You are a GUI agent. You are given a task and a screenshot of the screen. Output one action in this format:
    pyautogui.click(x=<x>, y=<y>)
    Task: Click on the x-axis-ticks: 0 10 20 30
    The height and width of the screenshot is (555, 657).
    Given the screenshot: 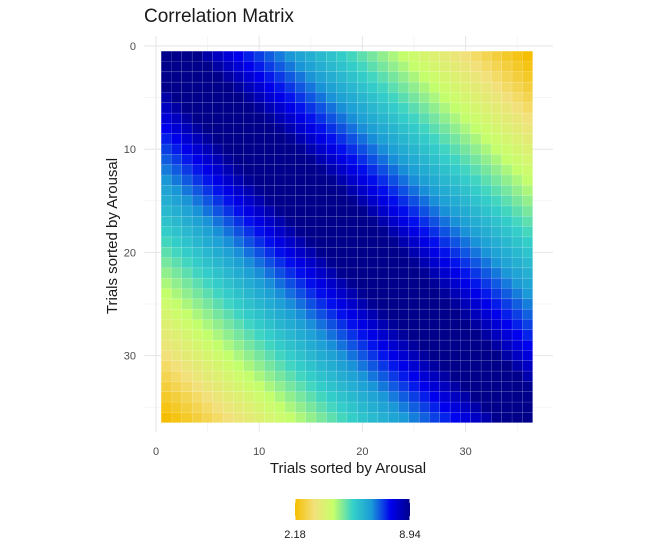 What is the action you would take?
    pyautogui.click(x=312, y=452)
    